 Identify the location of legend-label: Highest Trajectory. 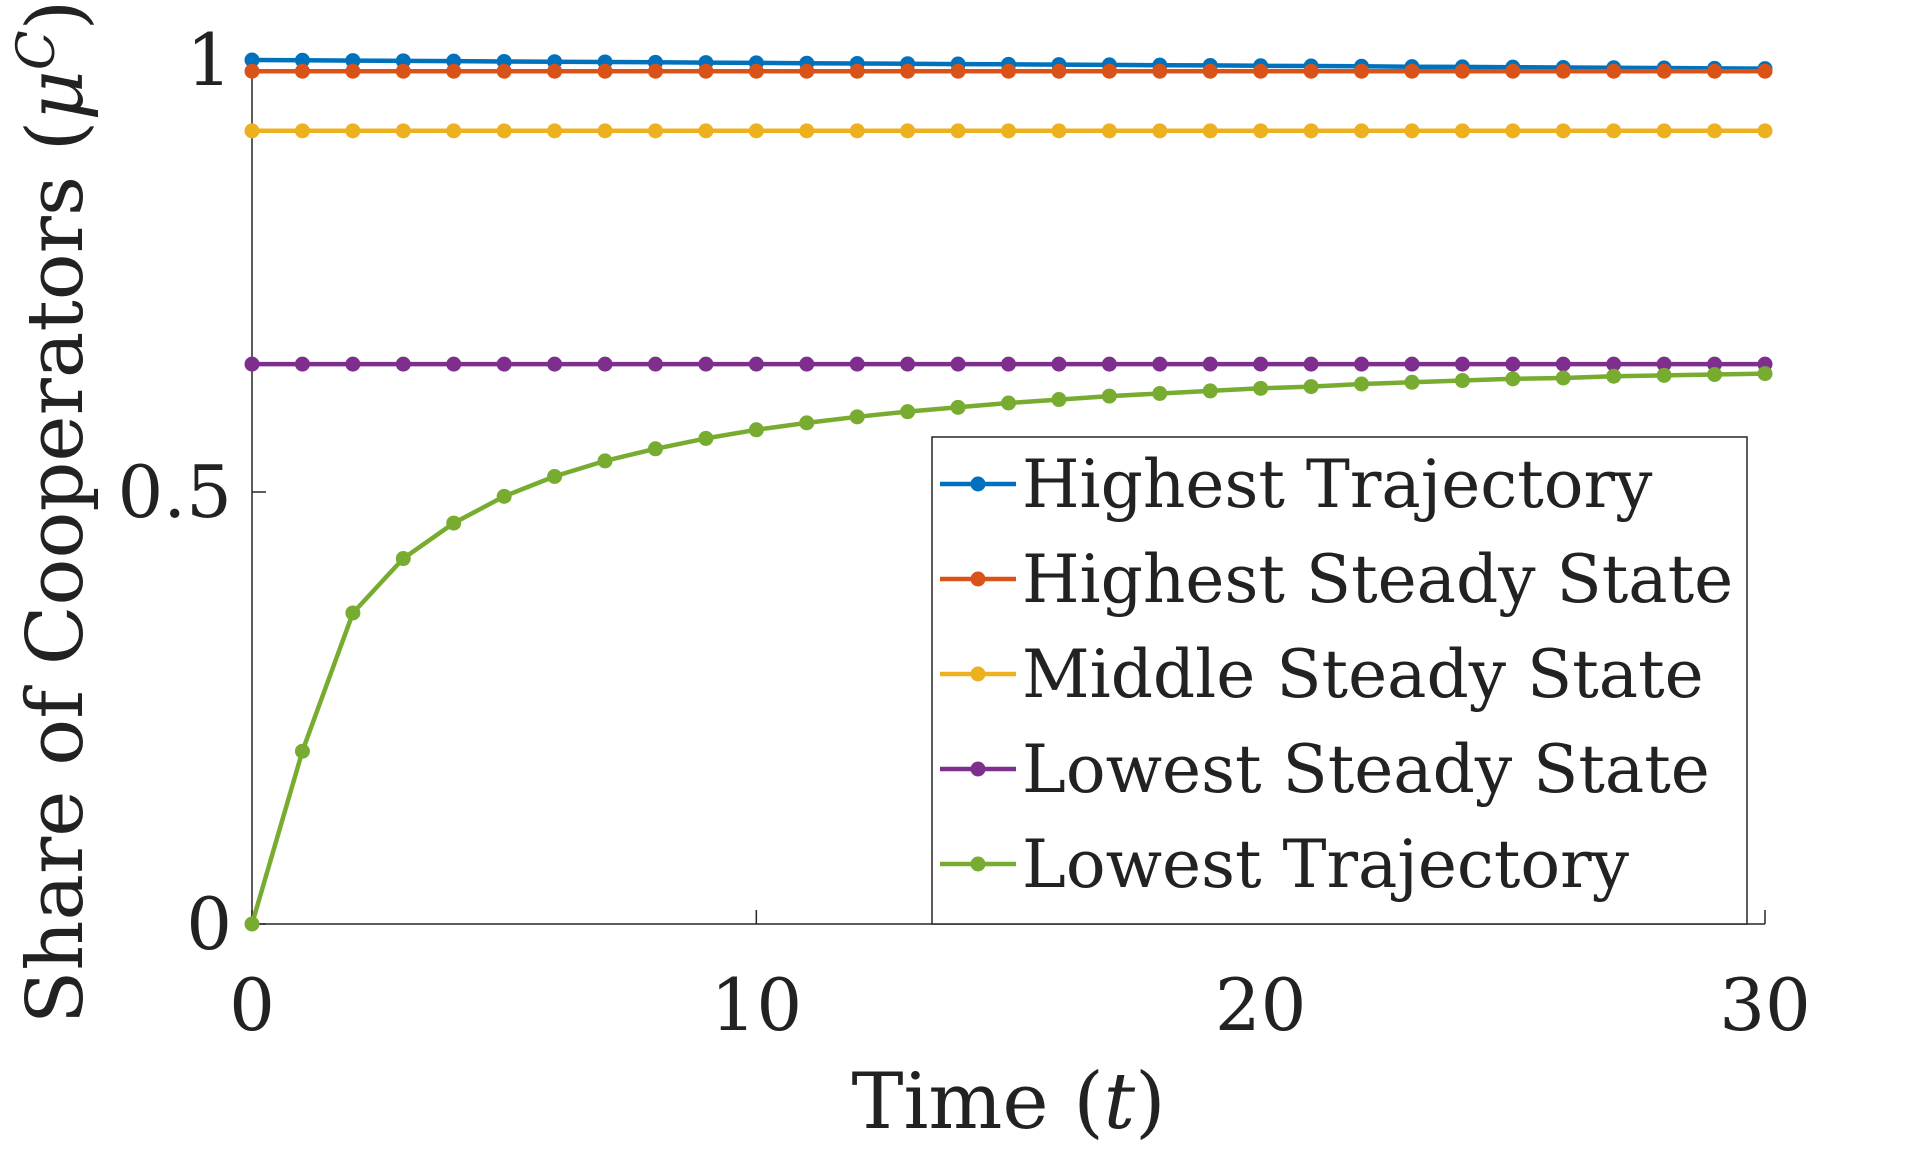
(1337, 484).